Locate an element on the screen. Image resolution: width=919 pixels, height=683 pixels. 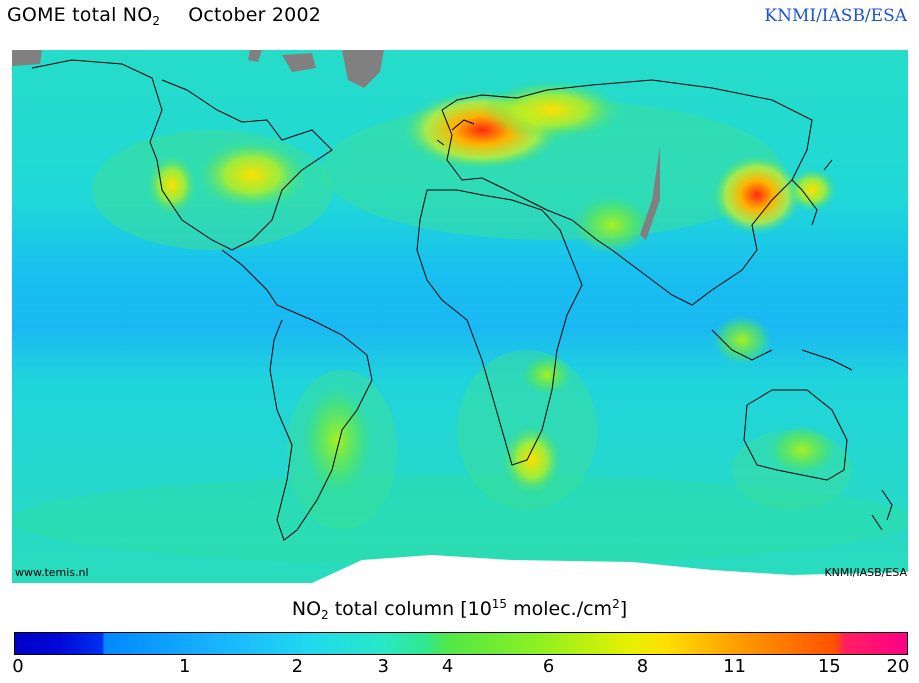
no-data-antarctic is located at coordinates (460, 569).